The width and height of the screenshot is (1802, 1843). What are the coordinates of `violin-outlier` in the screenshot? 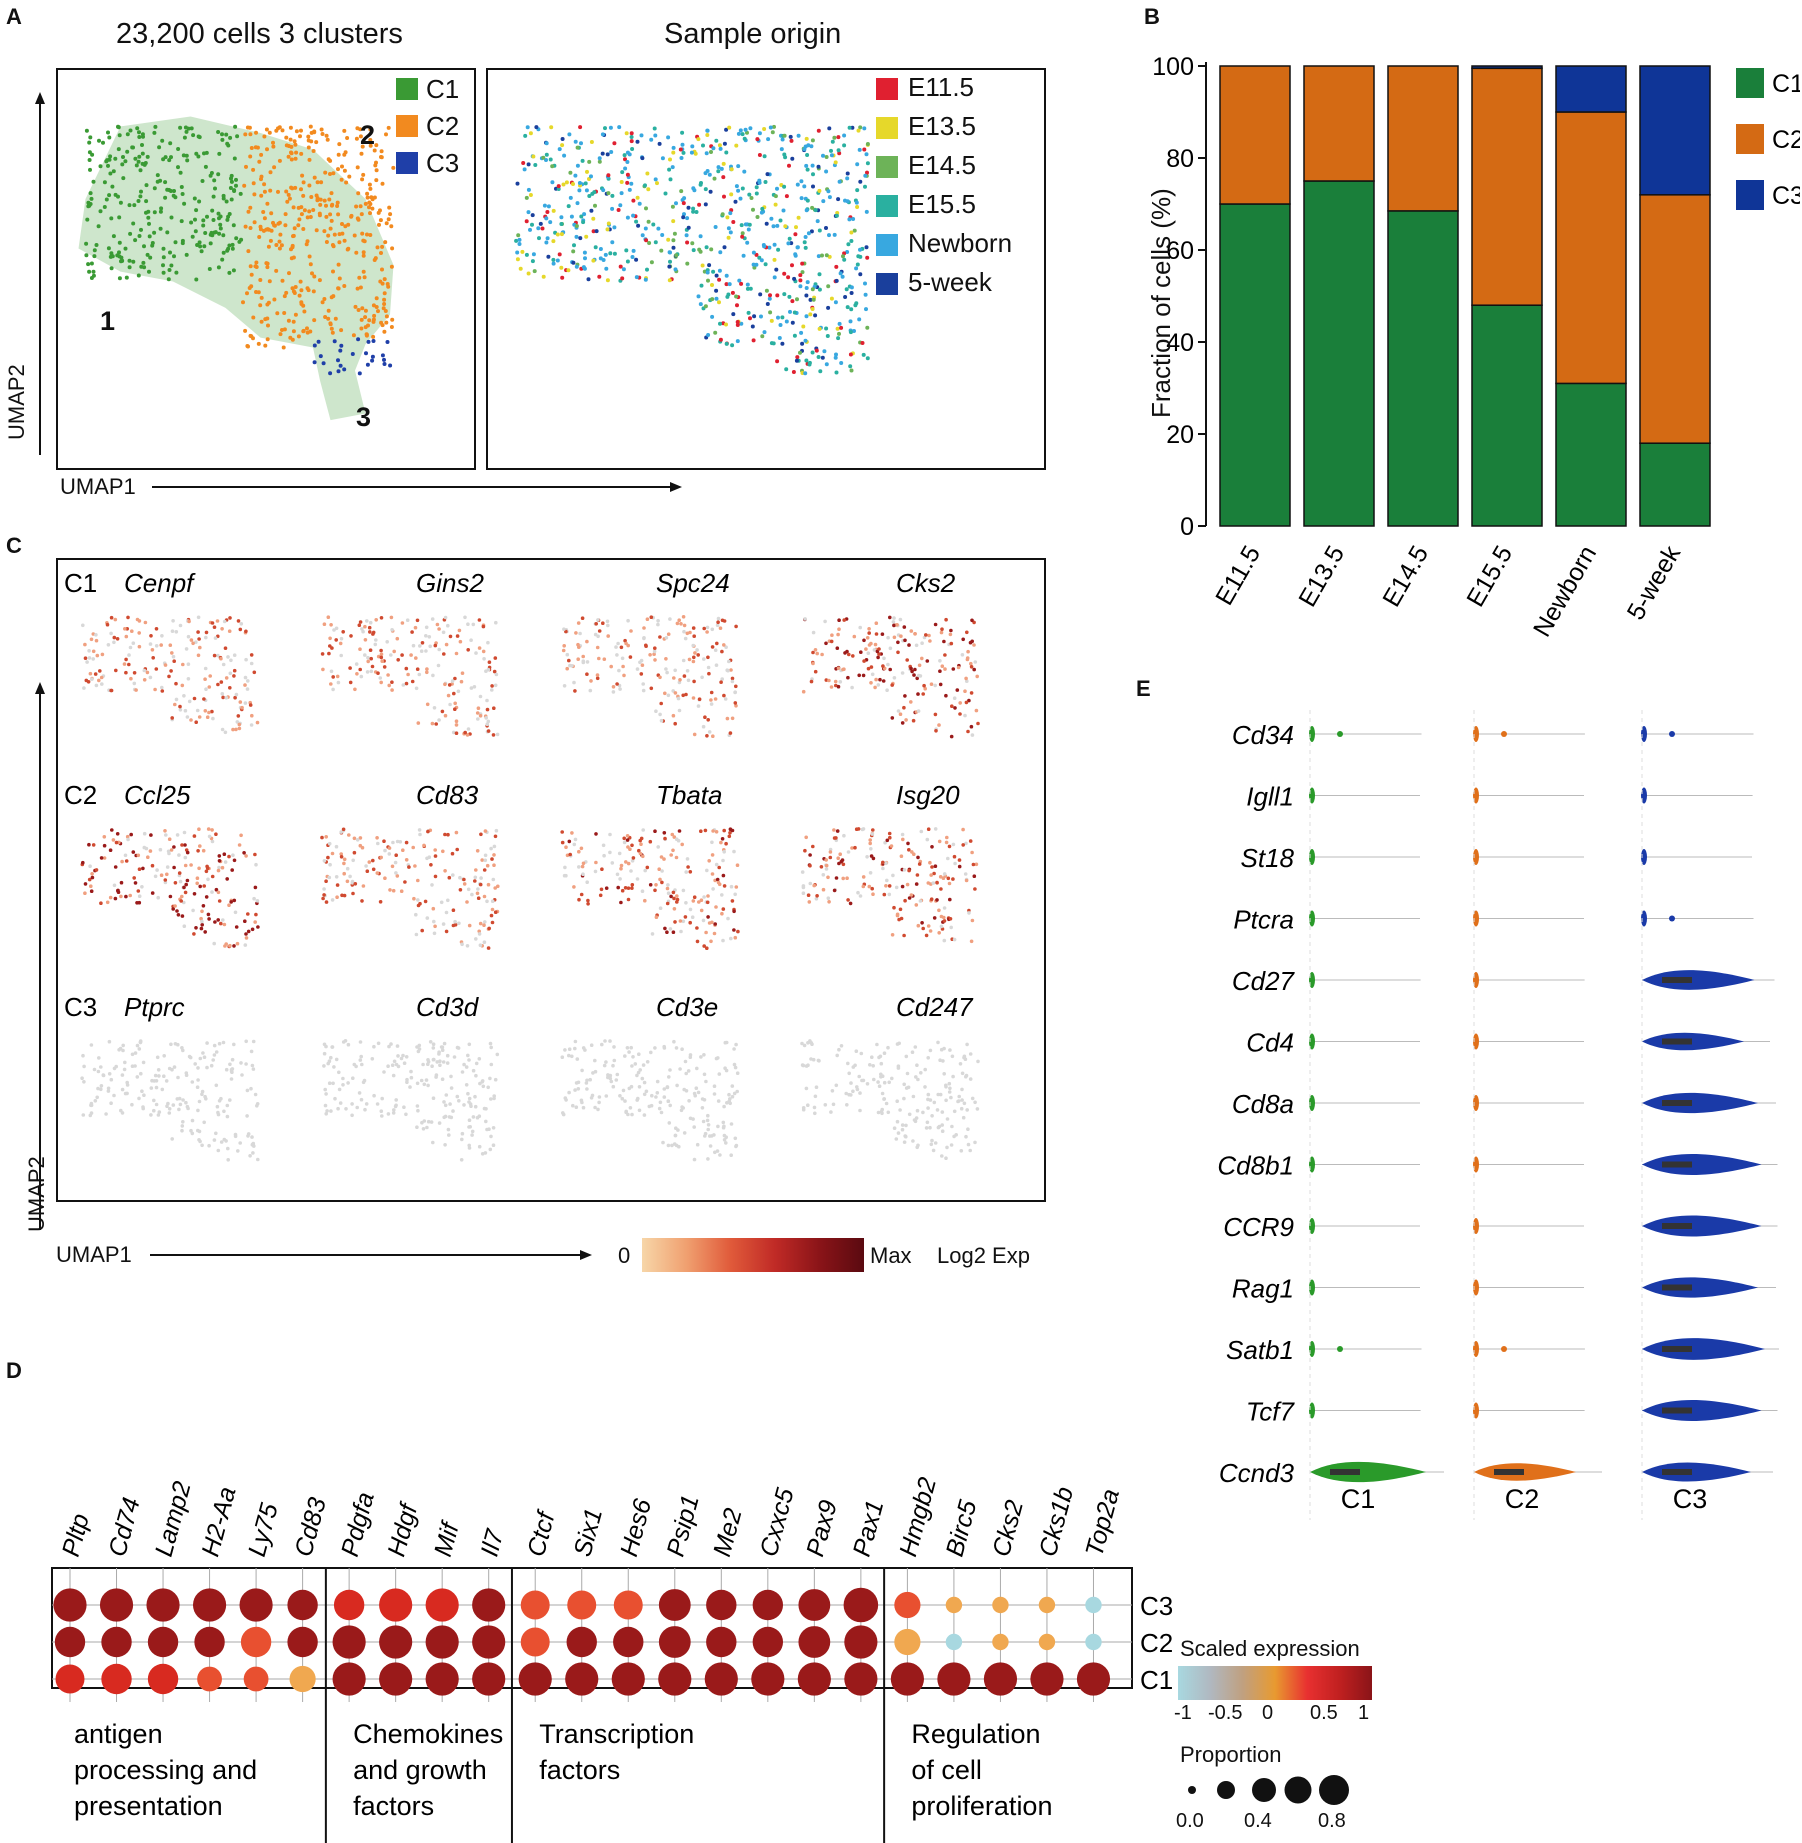 It's located at (1672, 734).